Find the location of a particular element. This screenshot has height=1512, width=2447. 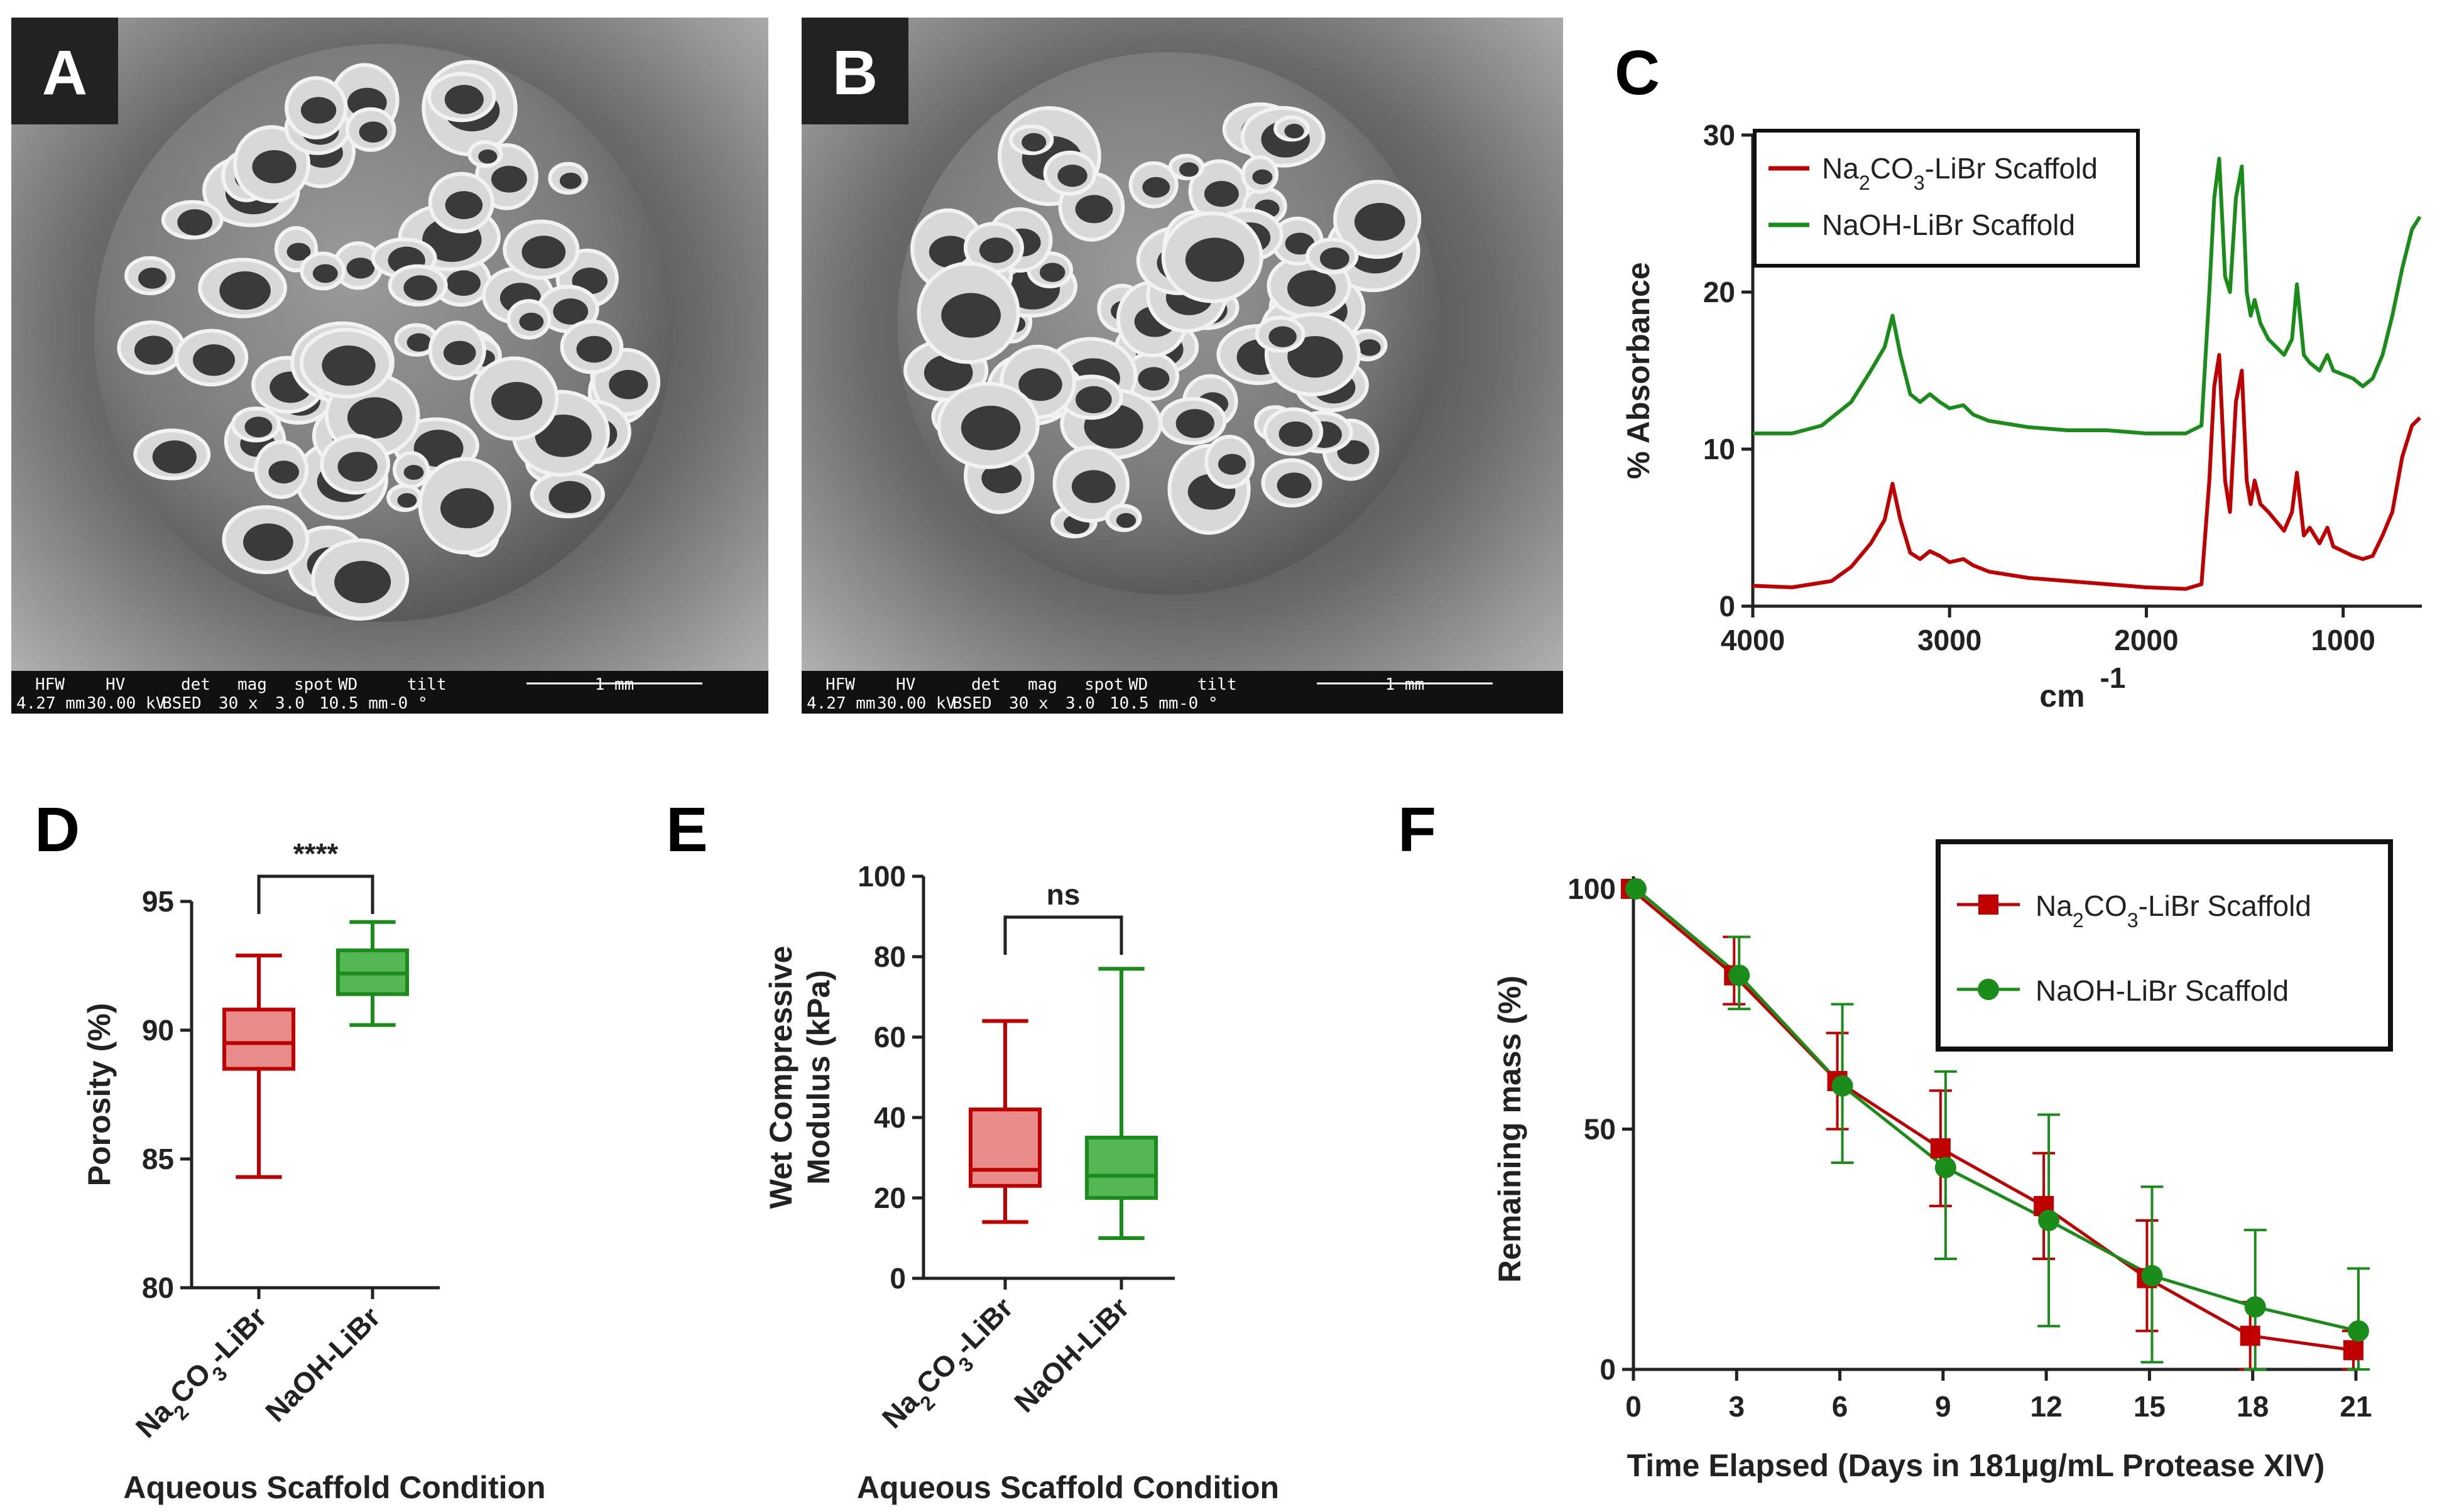

sem-bar-header: HFW is located at coordinates (840, 684).